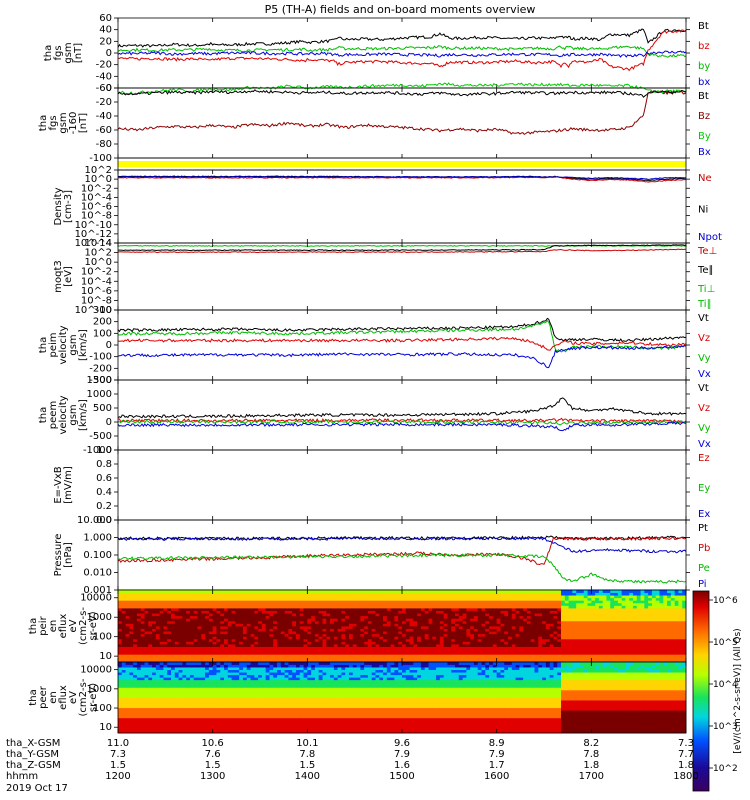  I want to click on xaxis-row-label: hhmm, so click(22, 776).